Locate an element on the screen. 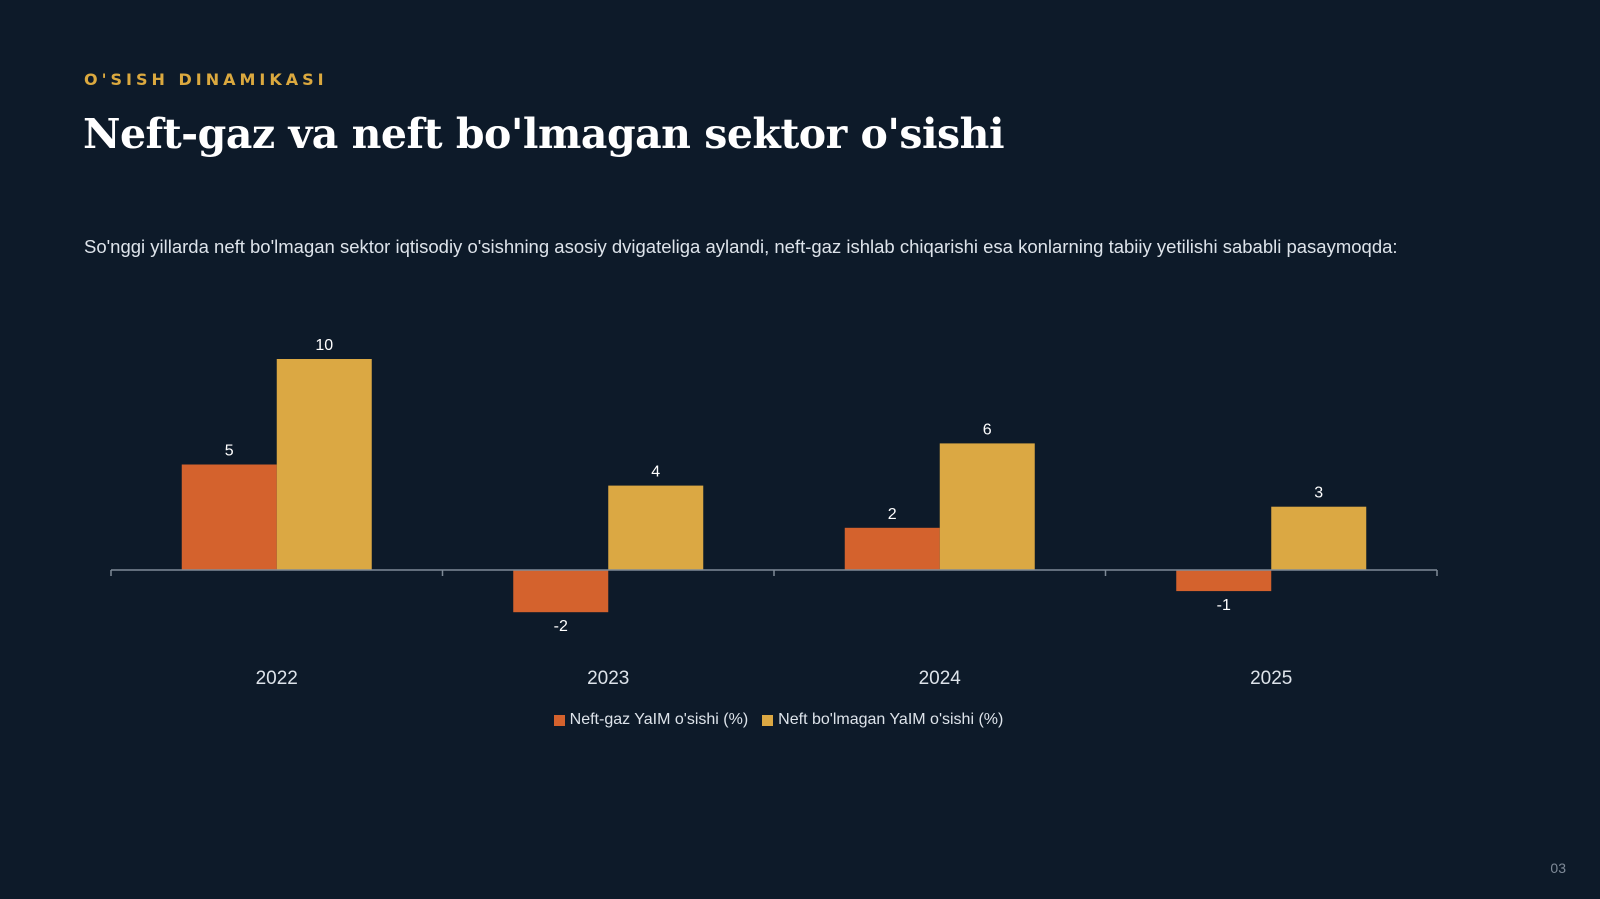  slide-eyebrow: O'SISH DINAMIKASI is located at coordinates (206, 79).